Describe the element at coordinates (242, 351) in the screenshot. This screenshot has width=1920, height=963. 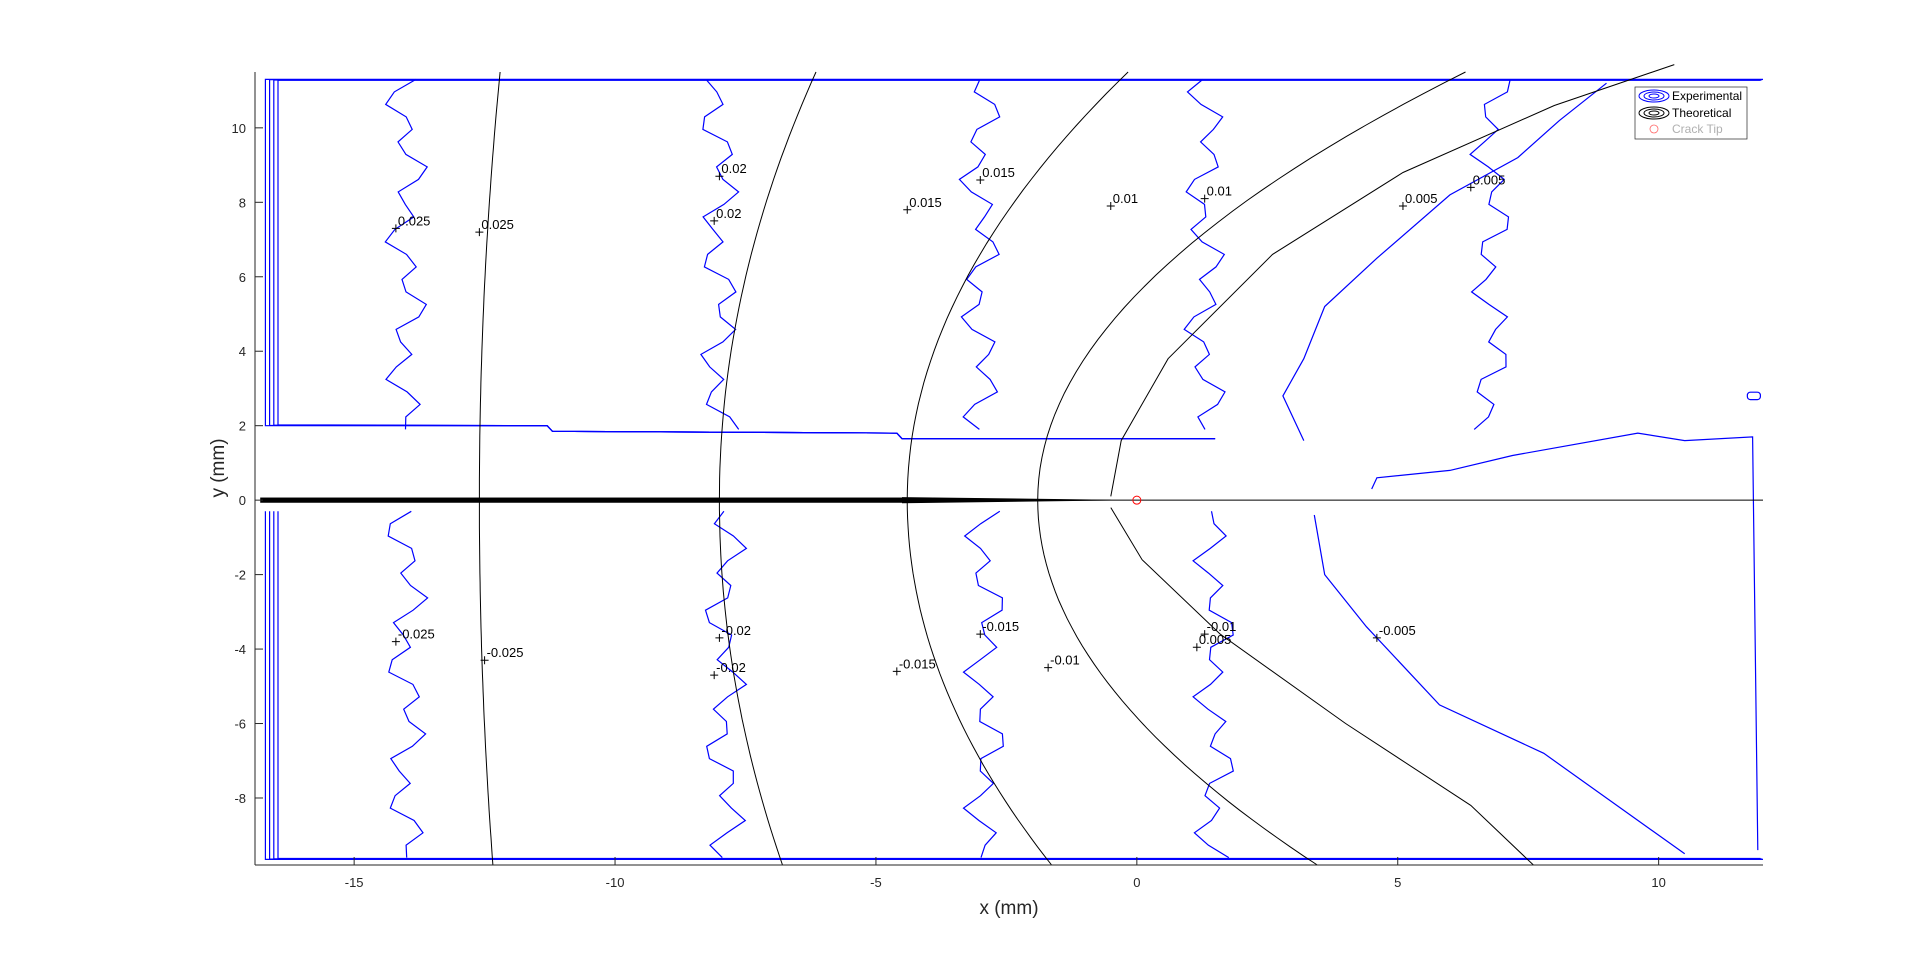
I see `y-tick-label: 4` at that location.